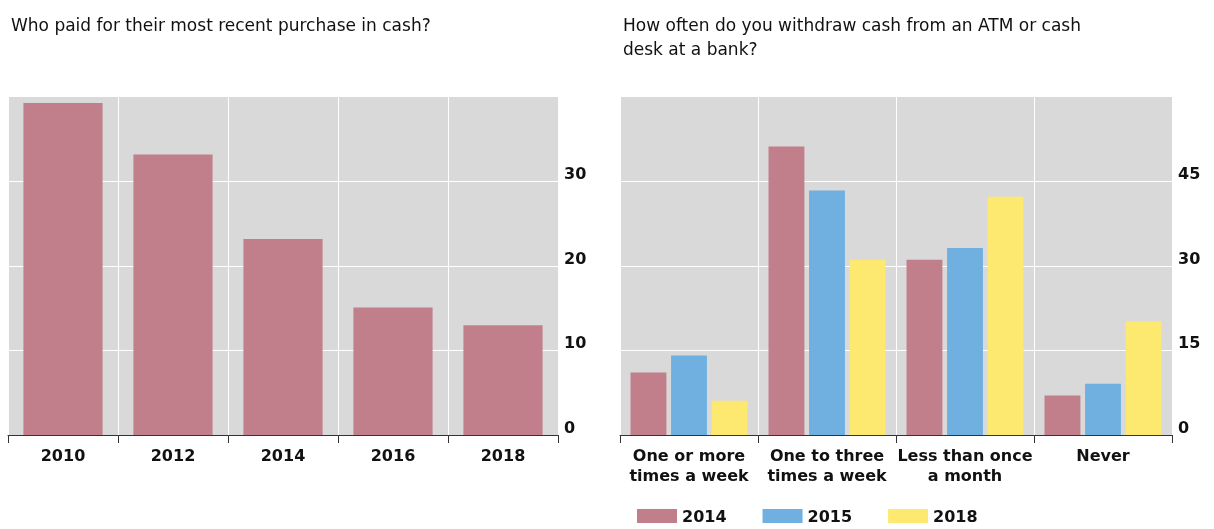  I want to click on x-tick-label: 2016, so click(393, 455).